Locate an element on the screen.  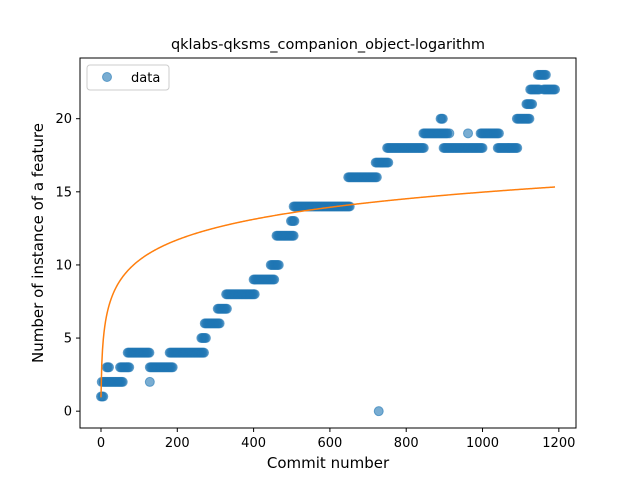
y-tick-label: 10 is located at coordinates (63, 265).